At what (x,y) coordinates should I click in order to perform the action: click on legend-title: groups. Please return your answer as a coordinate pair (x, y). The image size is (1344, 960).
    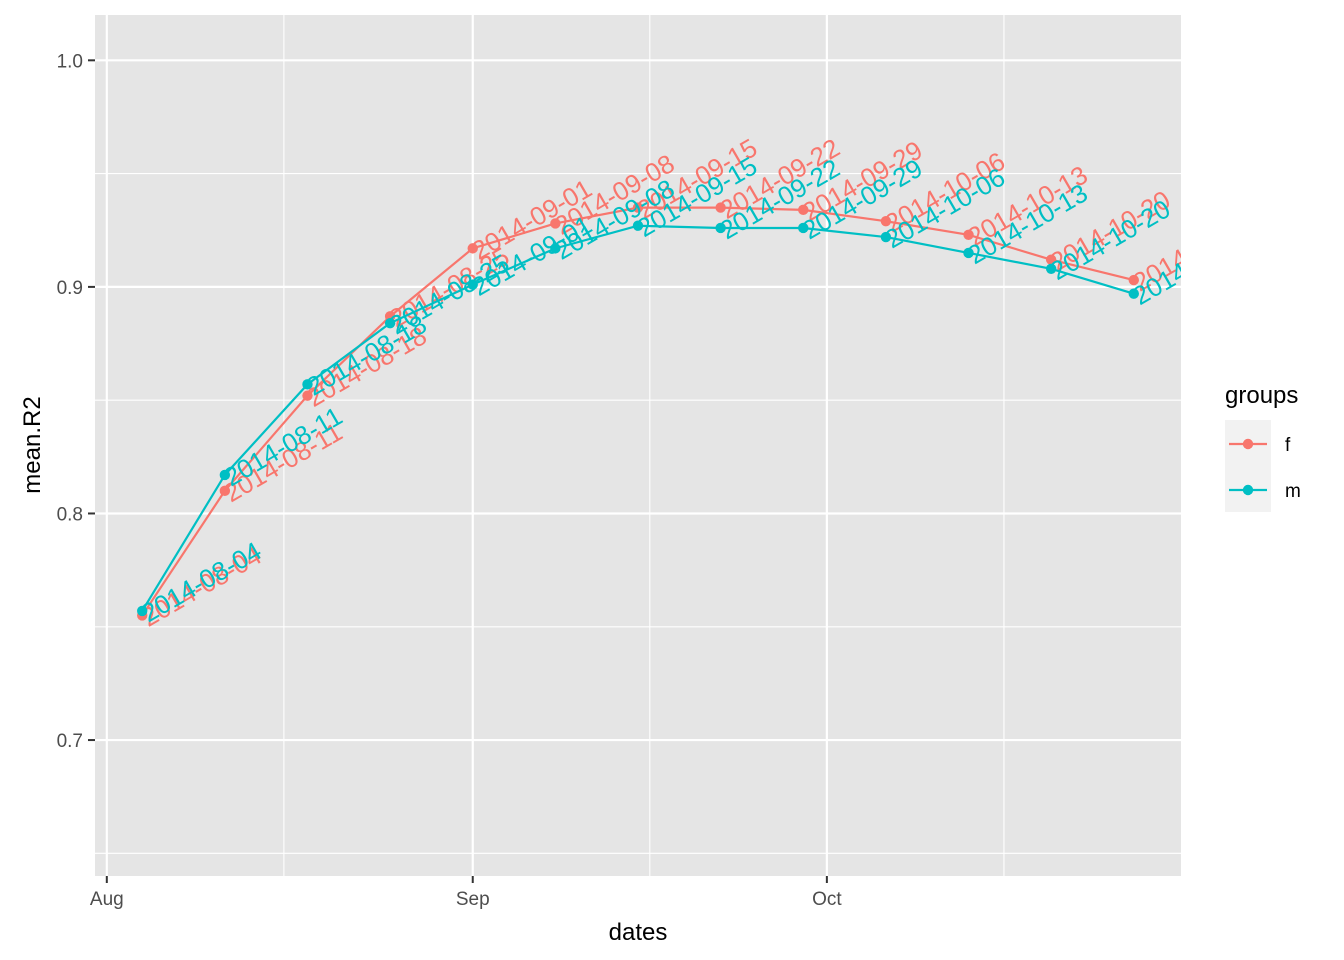
    Looking at the image, I should click on (1261, 395).